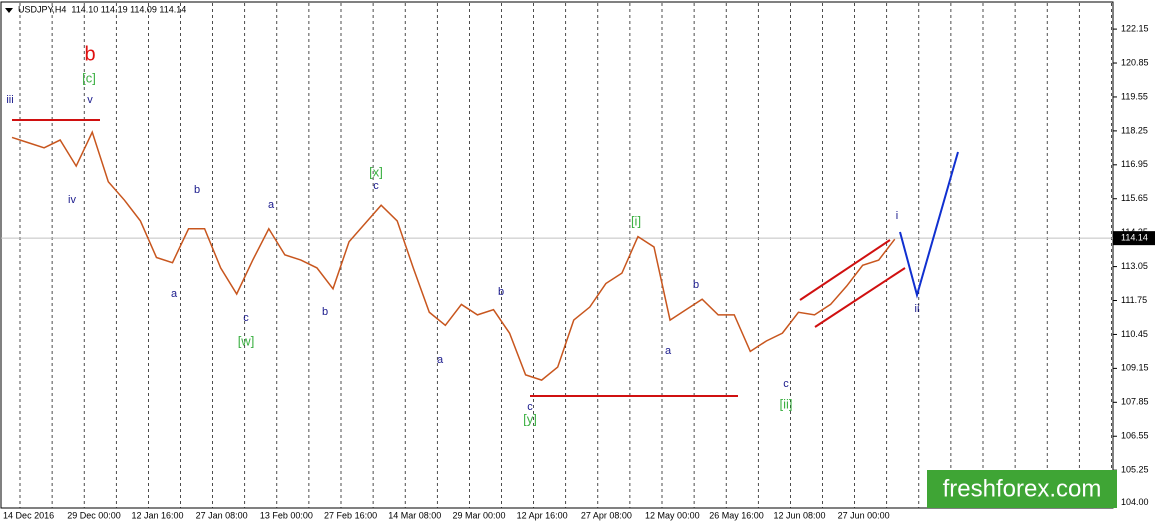 This screenshot has height=527, width=1155. What do you see at coordinates (1134, 266) in the screenshot?
I see `y-tick-label: 113.05` at bounding box center [1134, 266].